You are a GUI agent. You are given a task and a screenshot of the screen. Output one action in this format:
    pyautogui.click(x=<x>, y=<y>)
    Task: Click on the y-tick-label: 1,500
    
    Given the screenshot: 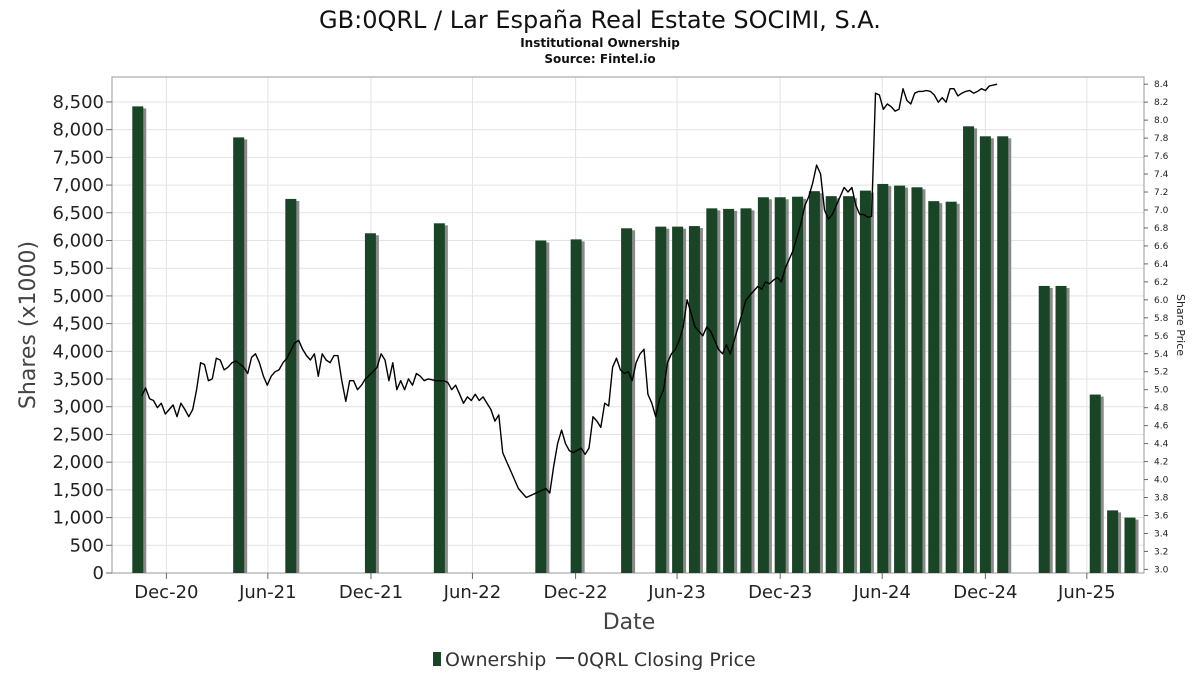 What is the action you would take?
    pyautogui.click(x=78, y=490)
    